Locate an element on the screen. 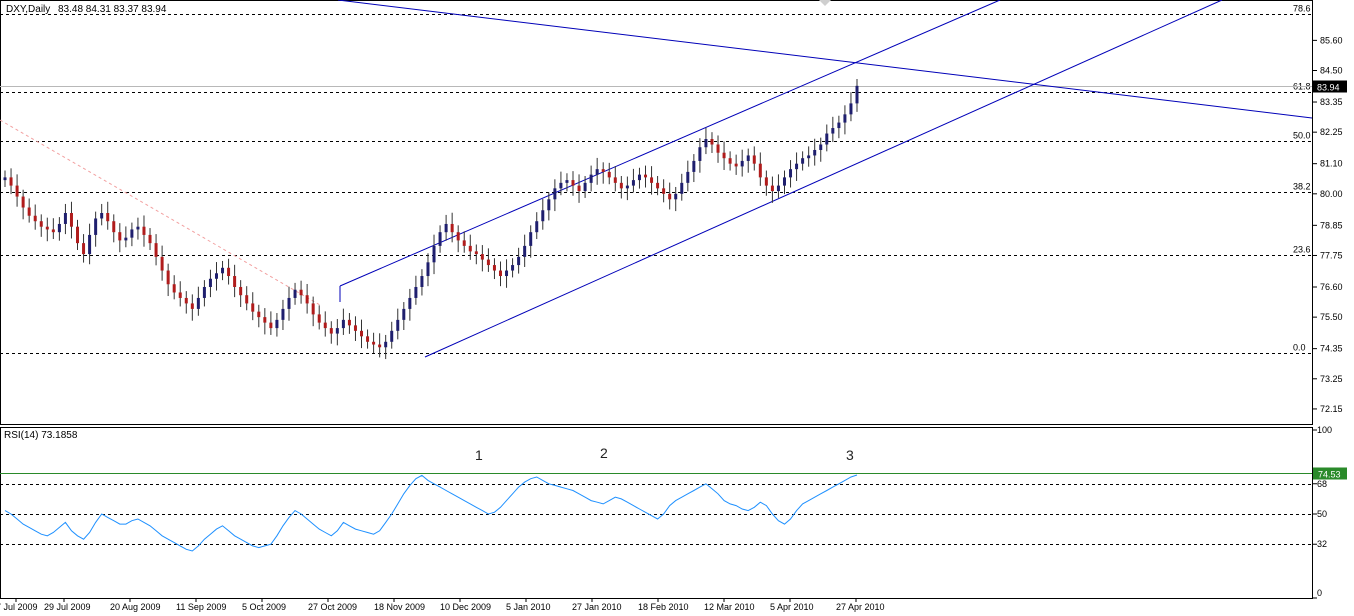 The image size is (1354, 616). date-tick: 18 Nov 2009 is located at coordinates (399, 607).